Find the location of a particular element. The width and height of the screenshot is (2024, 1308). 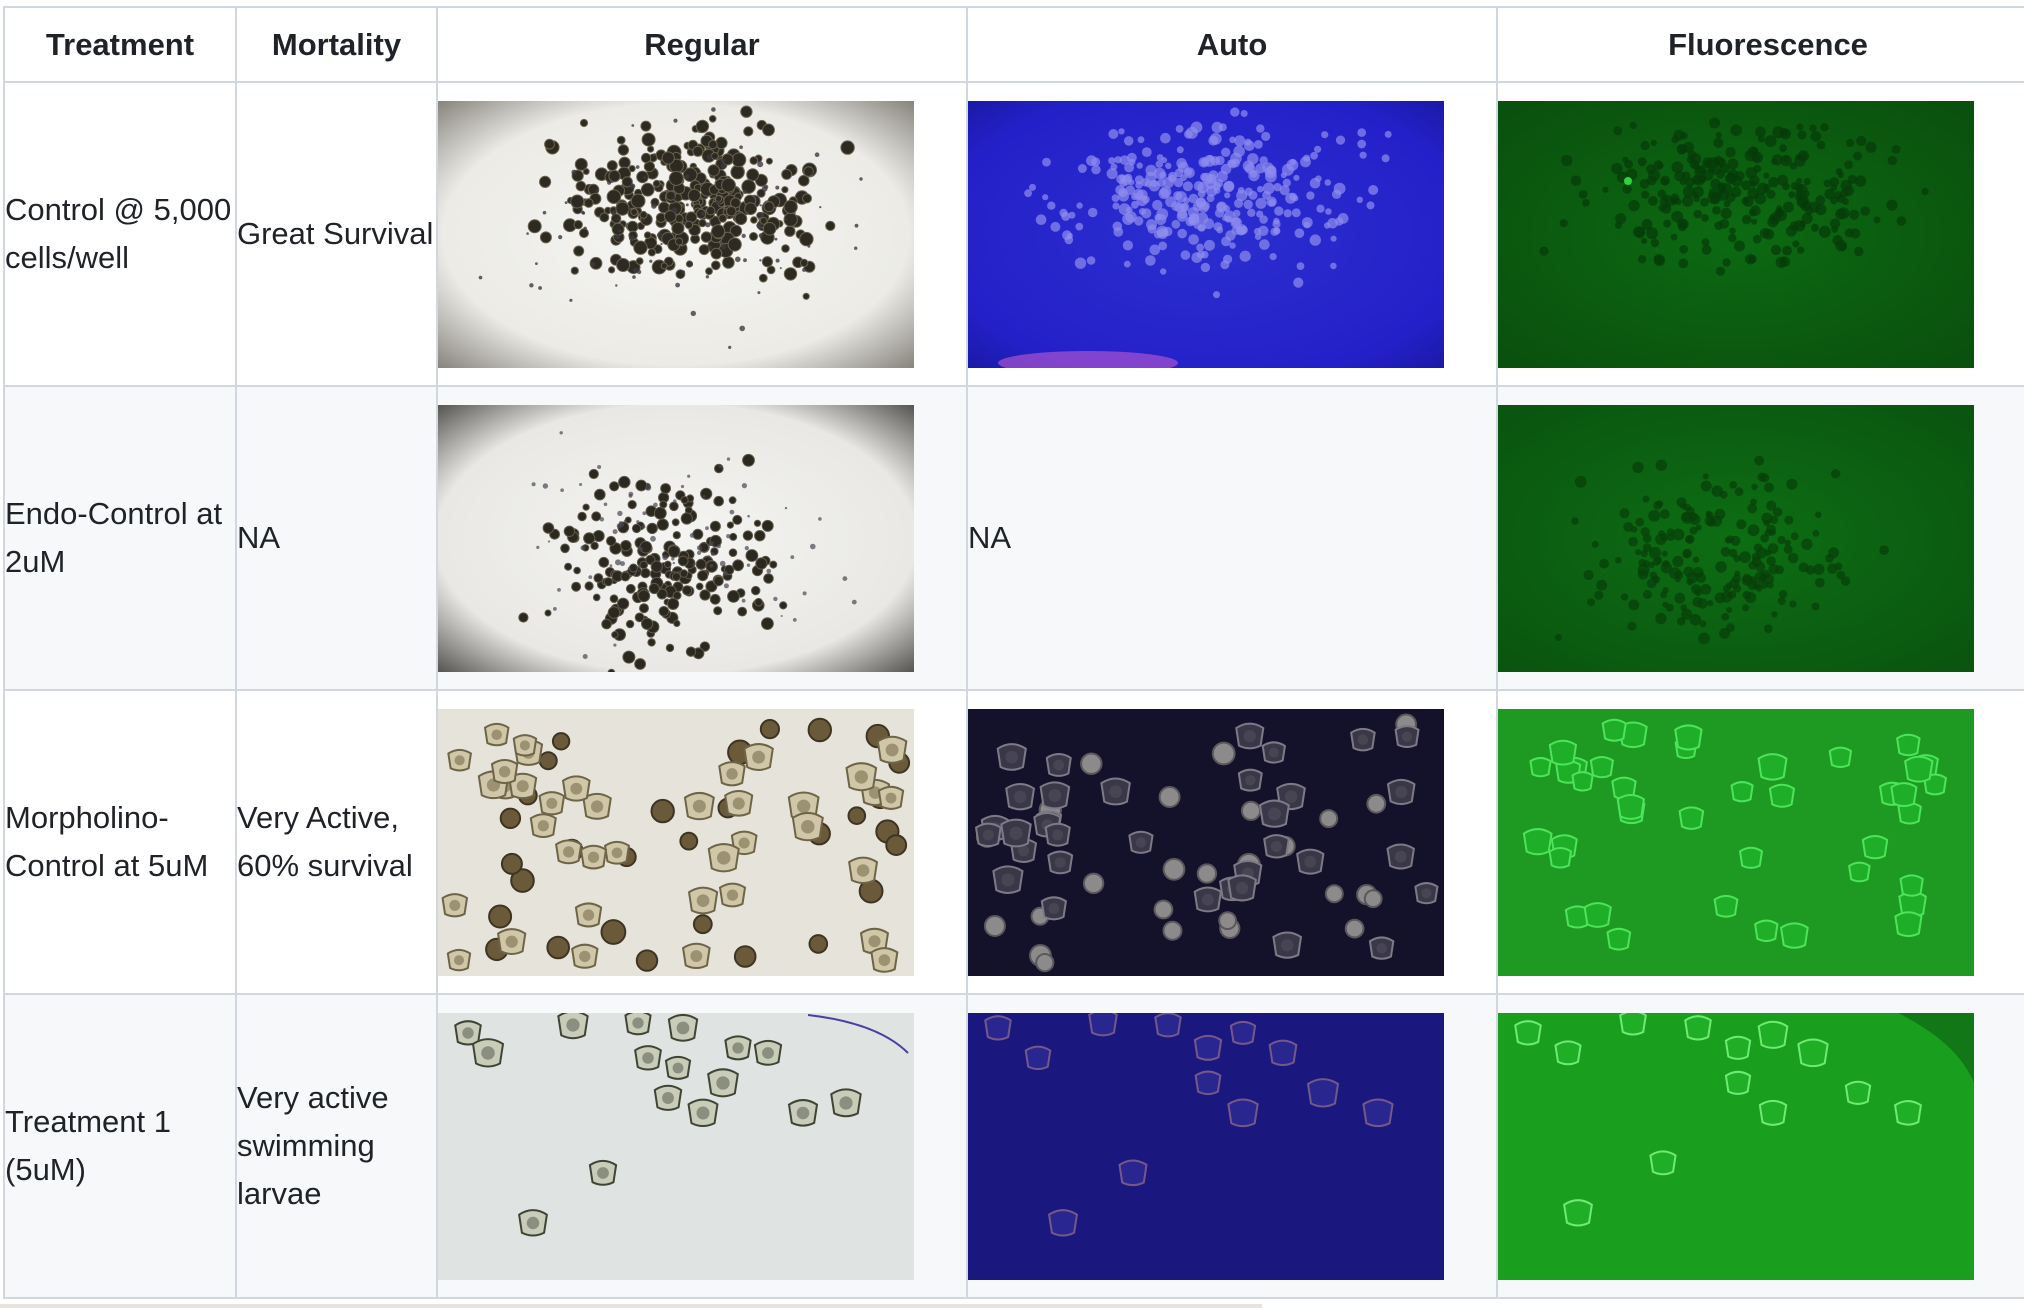

auto-cell: NA is located at coordinates (1232, 538).